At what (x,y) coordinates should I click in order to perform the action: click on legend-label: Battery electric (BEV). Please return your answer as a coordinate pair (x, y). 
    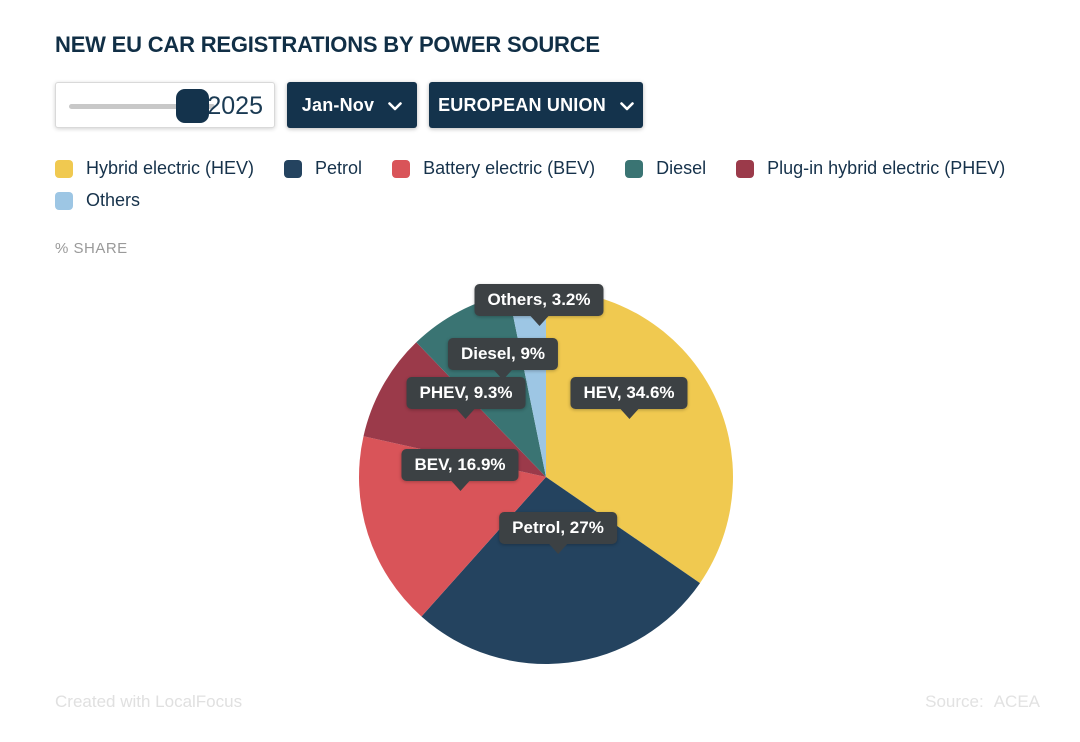
    Looking at the image, I should click on (509, 168).